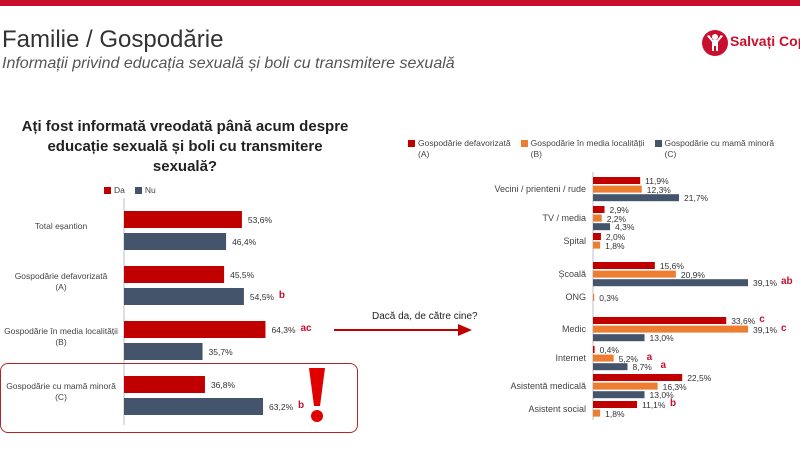 The height and width of the screenshot is (450, 800). I want to click on page-title: Familie / Gospodărie, so click(113, 39).